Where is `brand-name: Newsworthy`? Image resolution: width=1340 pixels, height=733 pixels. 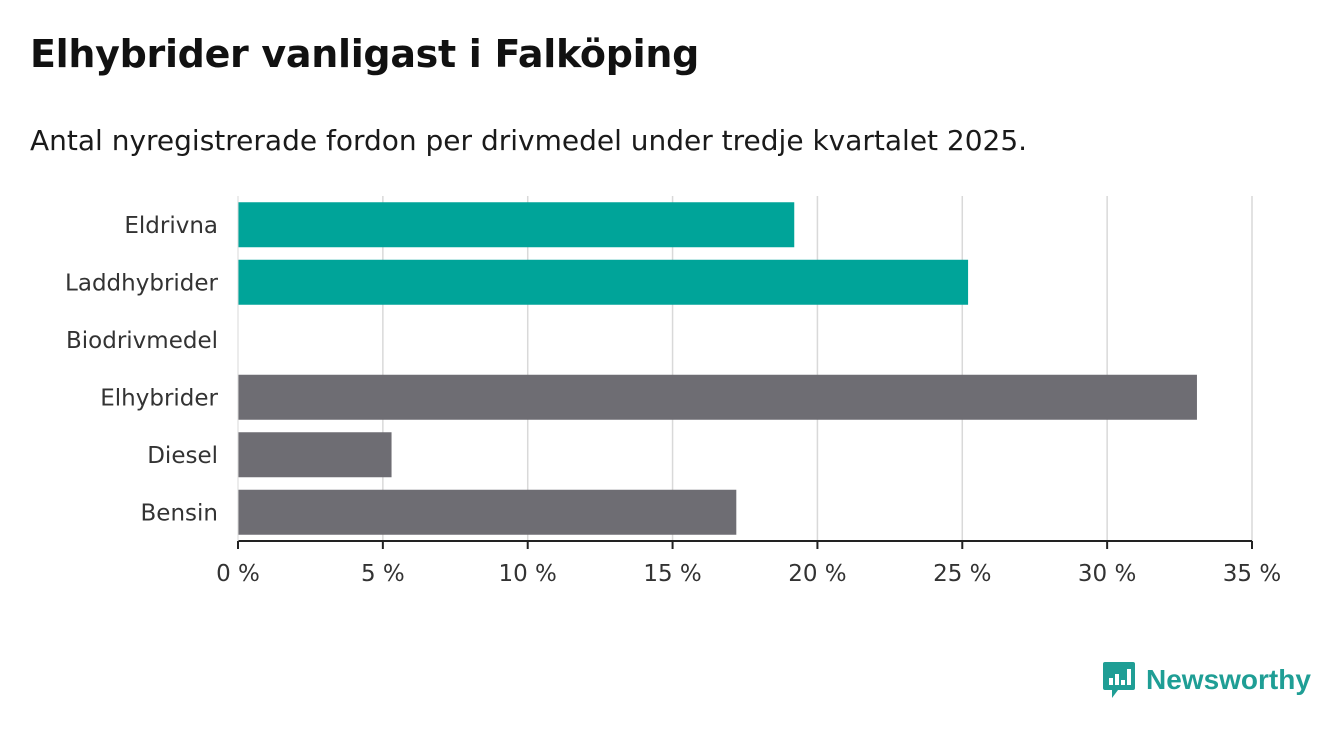
brand-name: Newsworthy is located at coordinates (1228, 679).